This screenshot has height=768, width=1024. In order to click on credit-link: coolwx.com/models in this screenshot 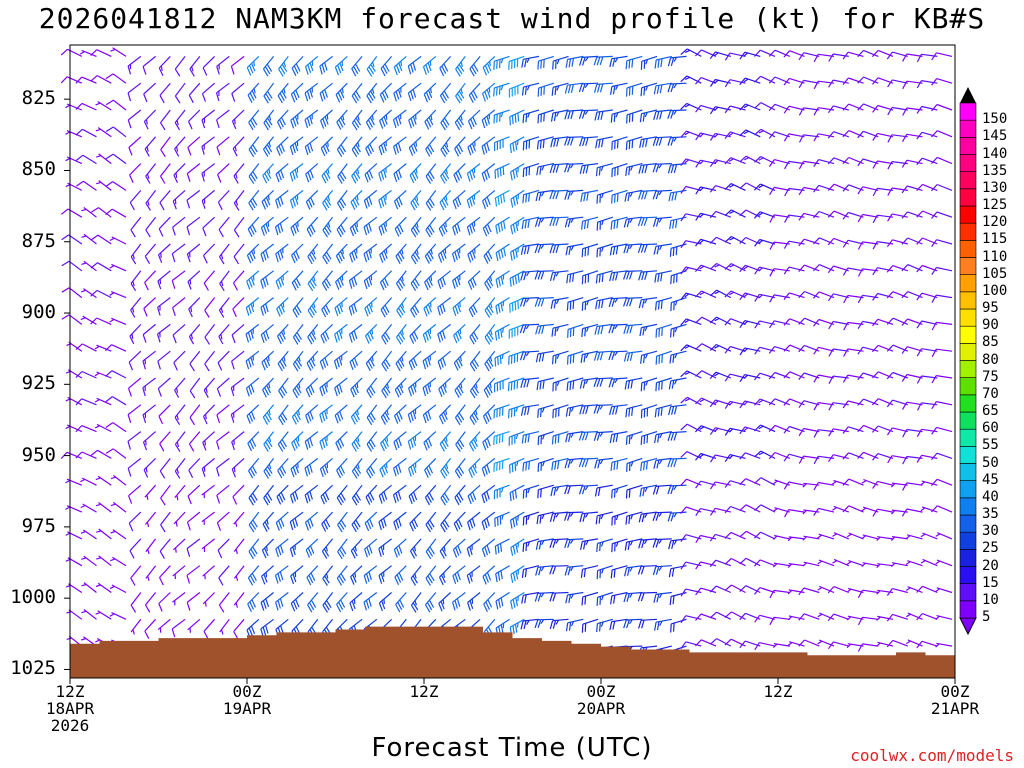, I will do `click(932, 755)`.